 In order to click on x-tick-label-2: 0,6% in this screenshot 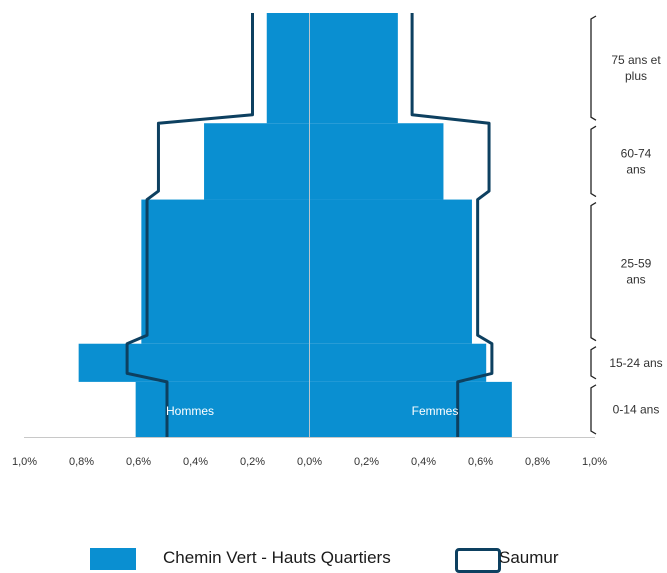, I will do `click(138, 462)`.